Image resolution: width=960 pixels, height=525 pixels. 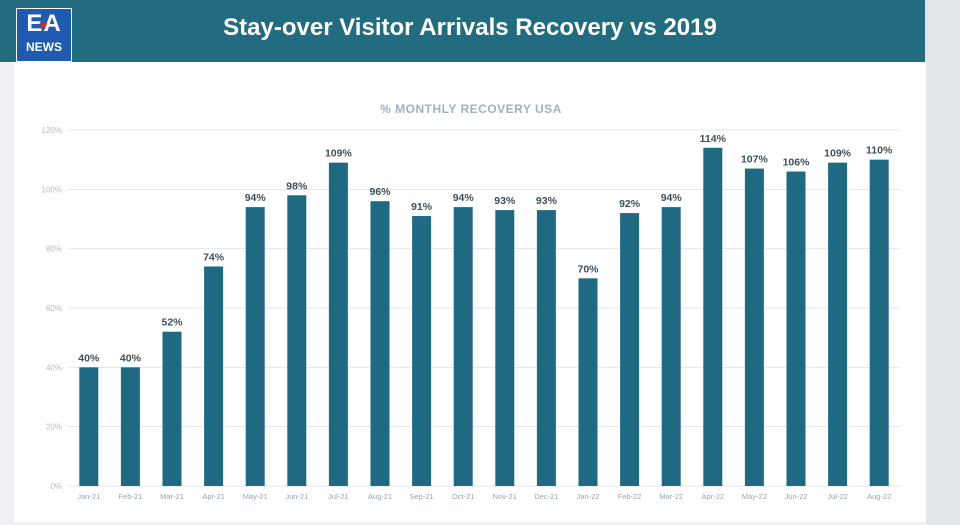 I want to click on x-tick-label: Sep-21, so click(x=422, y=496).